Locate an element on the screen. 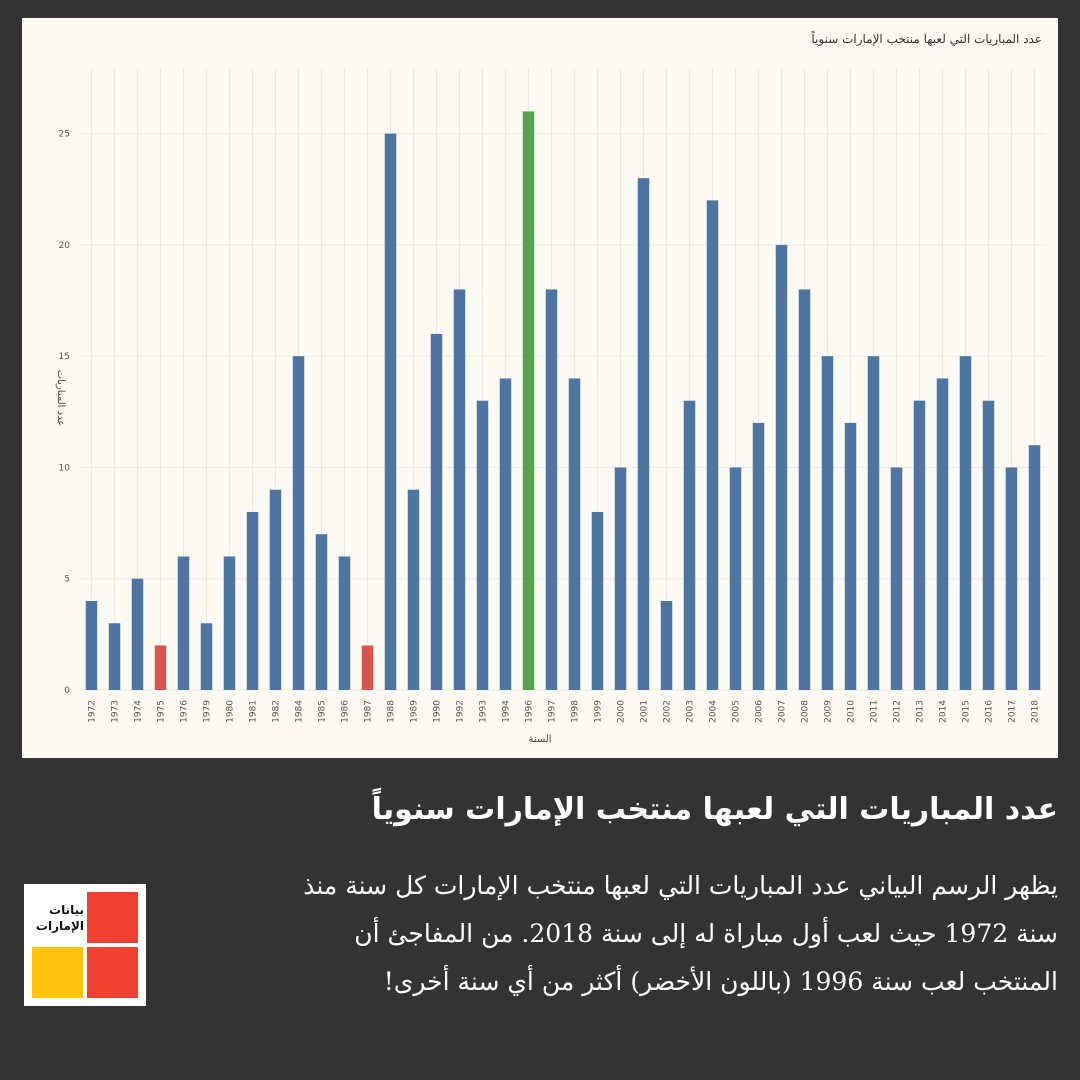 The height and width of the screenshot is (1080, 1080). x-tick-label: 2014 is located at coordinates (944, 711).